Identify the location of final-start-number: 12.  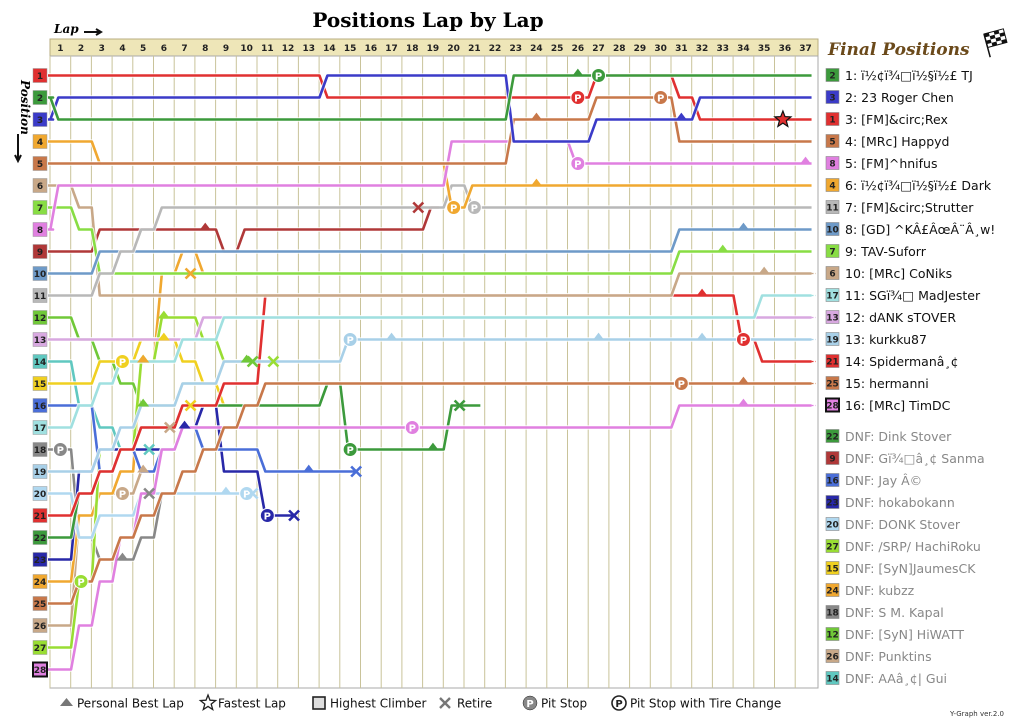
(832, 636).